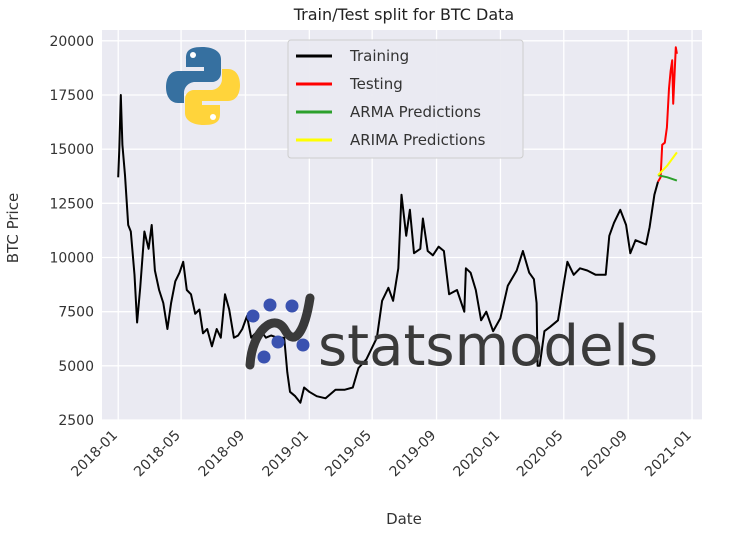 This screenshot has width=737, height=537. I want to click on python-eye-blue, so click(193, 55).